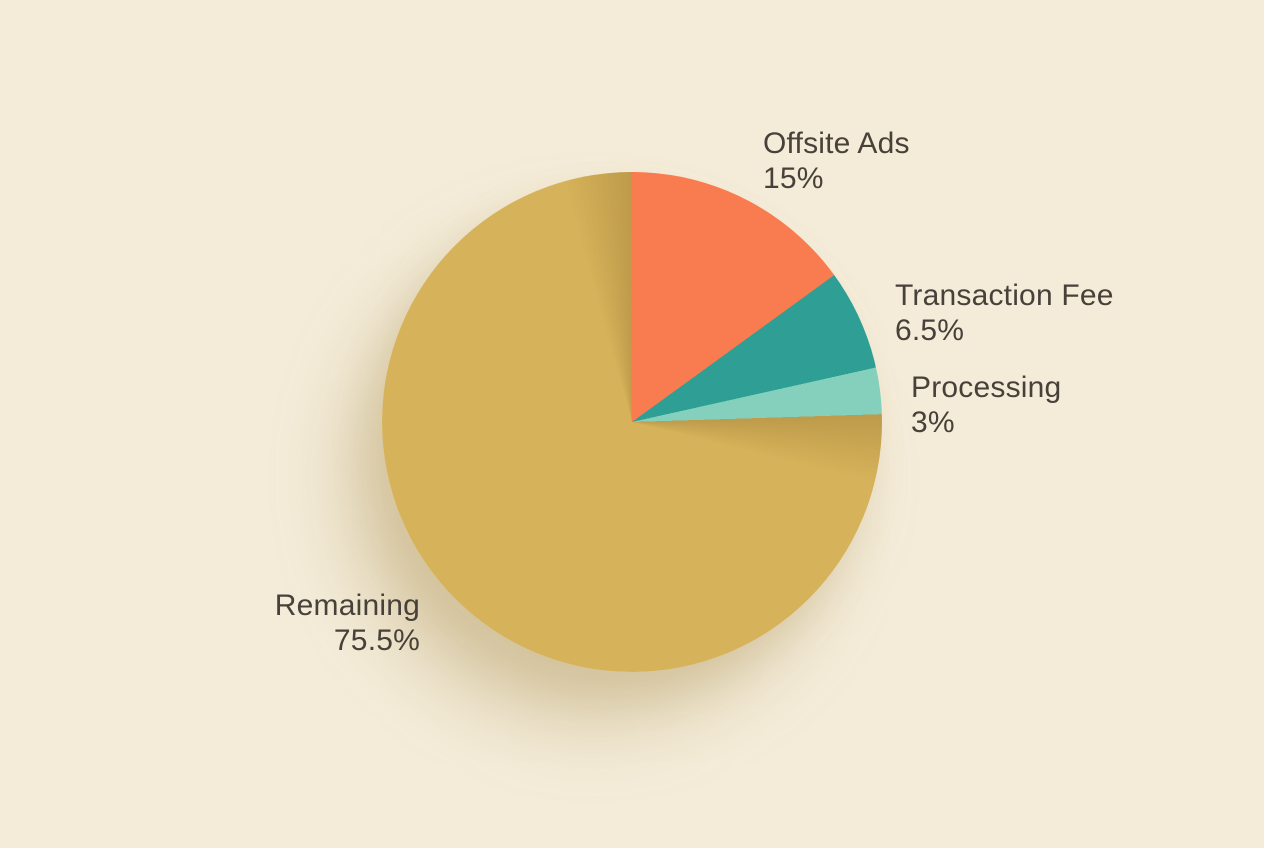  Describe the element at coordinates (793, 178) in the screenshot. I see `label-offsite-ads-value: 15%` at that location.